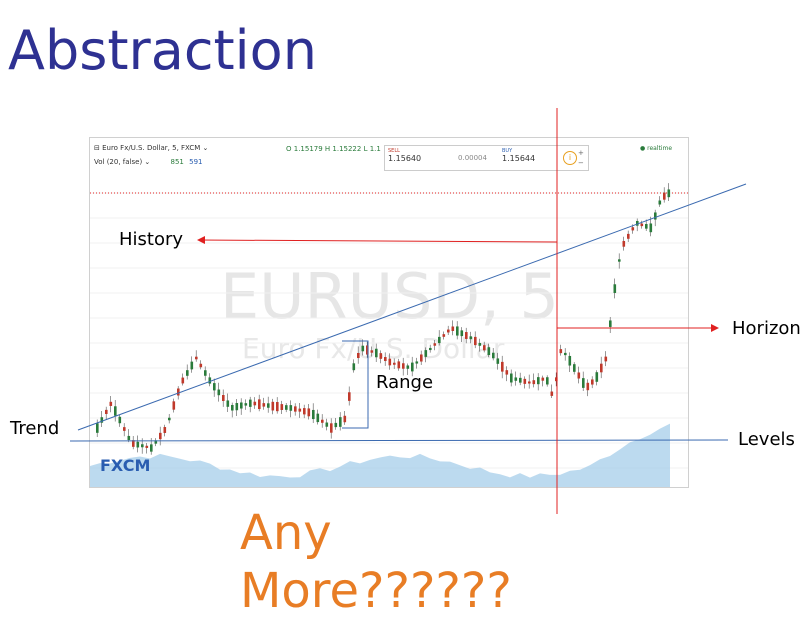 The height and width of the screenshot is (620, 810). I want to click on buy-button: BUY 1.15644, so click(529, 158).